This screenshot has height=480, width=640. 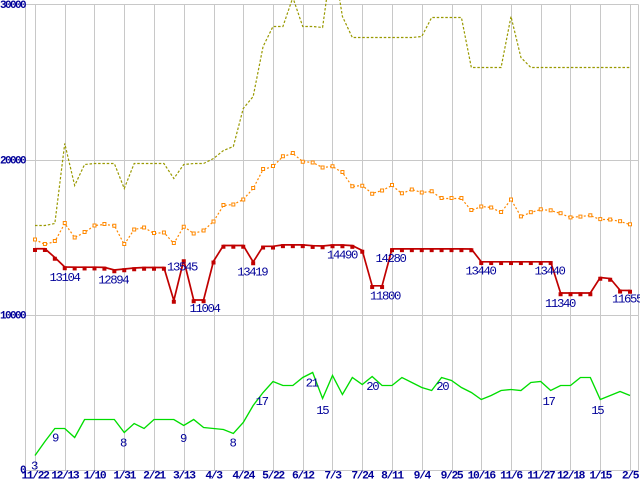 I want to click on svg-text: 5/22, so click(x=273, y=475).